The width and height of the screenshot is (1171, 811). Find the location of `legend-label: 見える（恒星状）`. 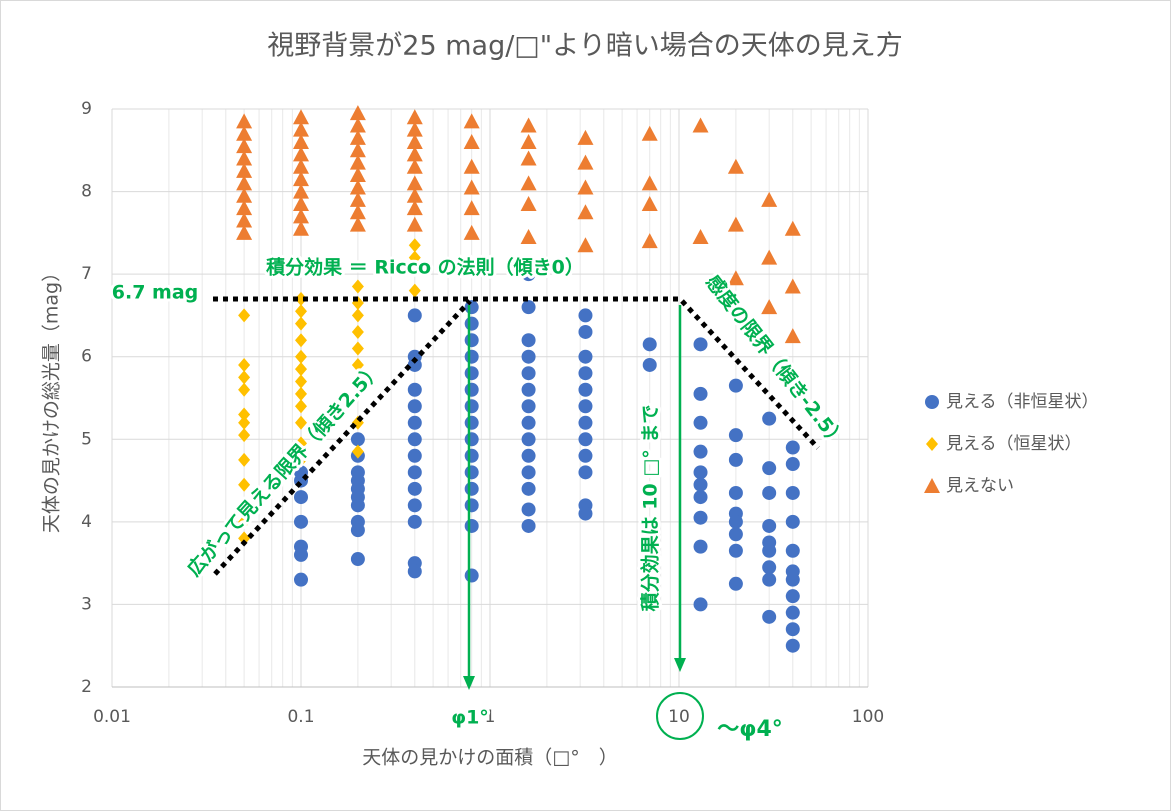

legend-label: 見える（恒星状） is located at coordinates (1014, 444).